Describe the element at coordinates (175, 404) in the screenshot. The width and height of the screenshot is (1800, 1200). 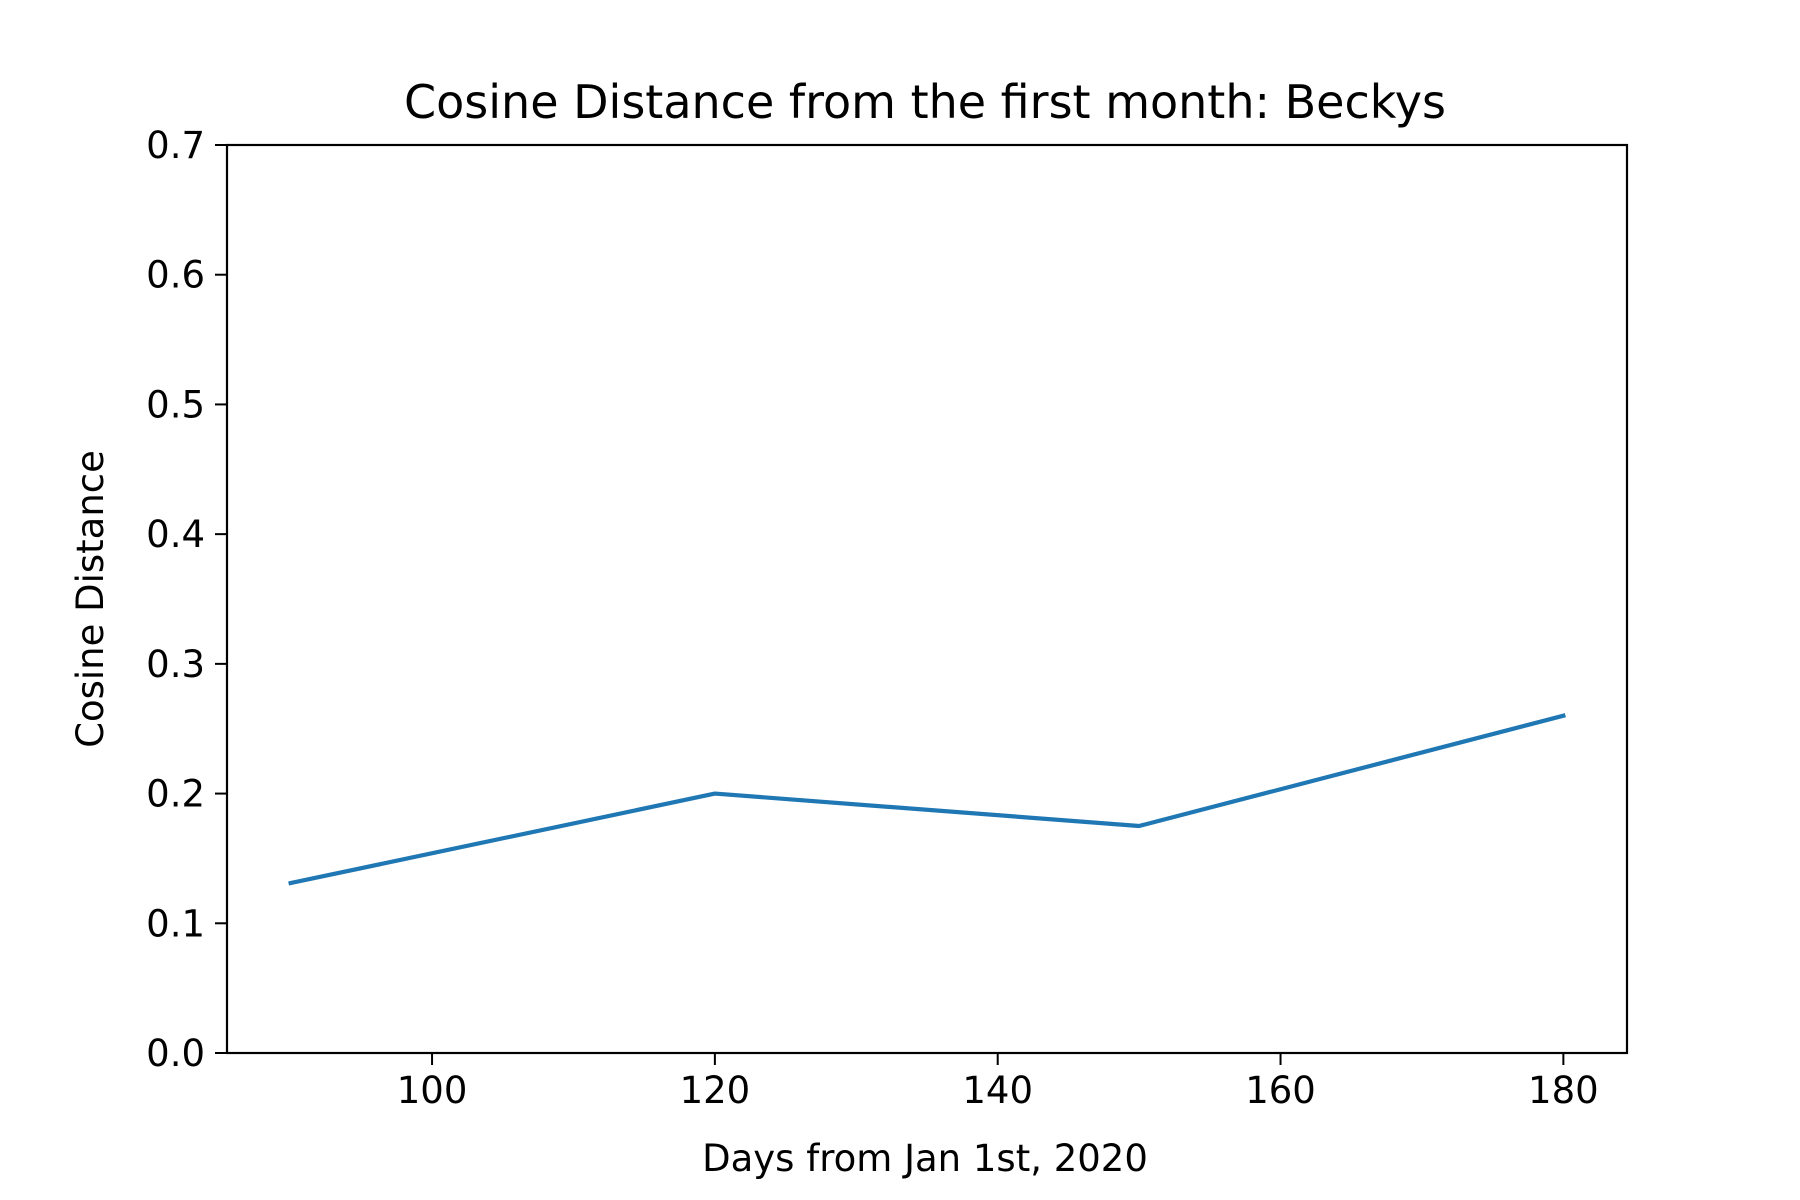
I see `y-tick-label: 0.5` at that location.